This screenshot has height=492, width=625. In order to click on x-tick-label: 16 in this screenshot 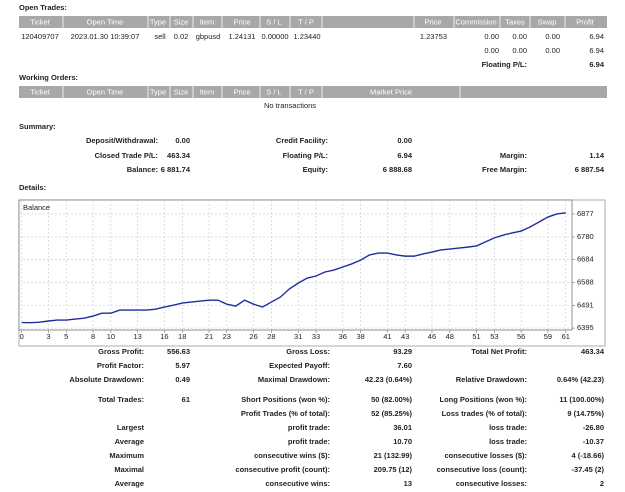, I will do `click(164, 336)`.